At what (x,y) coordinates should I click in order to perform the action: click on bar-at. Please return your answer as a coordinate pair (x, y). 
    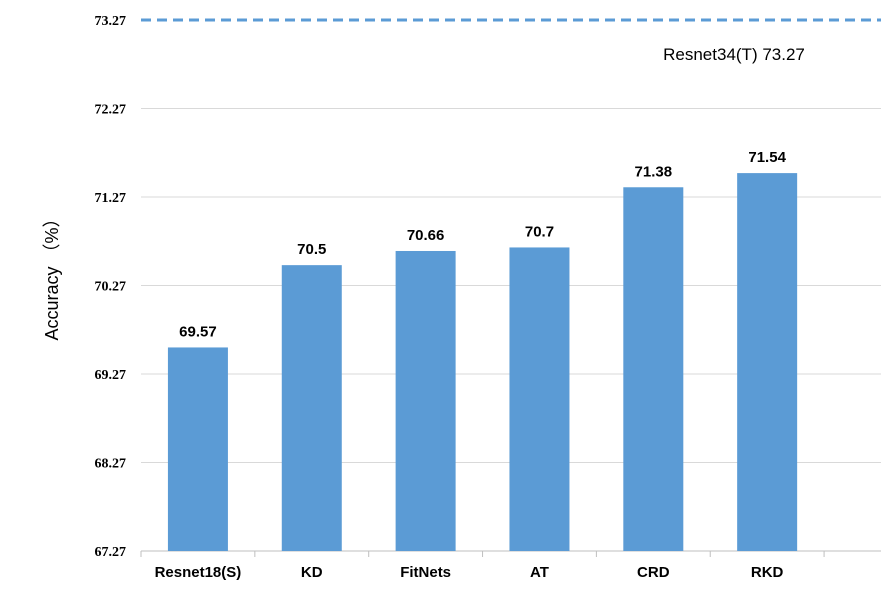
    Looking at the image, I should click on (539, 399).